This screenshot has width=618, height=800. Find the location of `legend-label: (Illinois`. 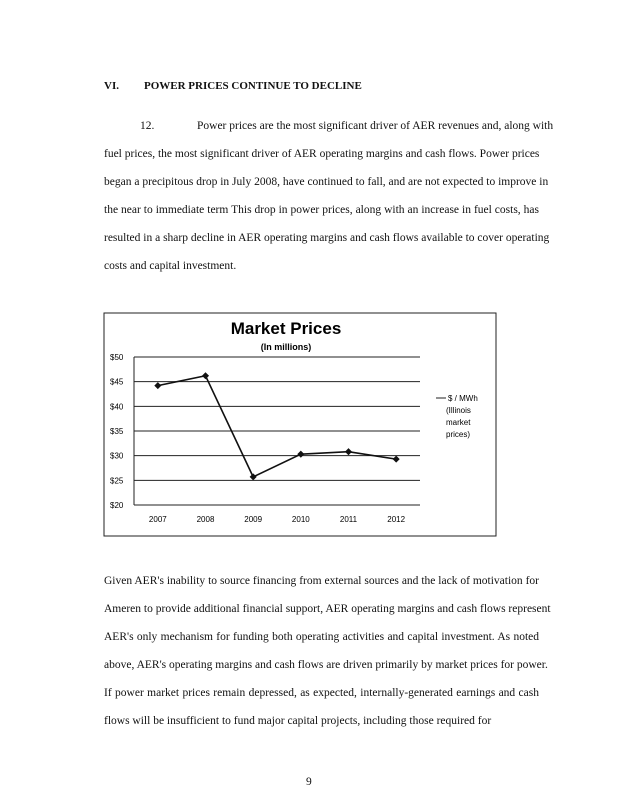

legend-label: (Illinois is located at coordinates (458, 410).